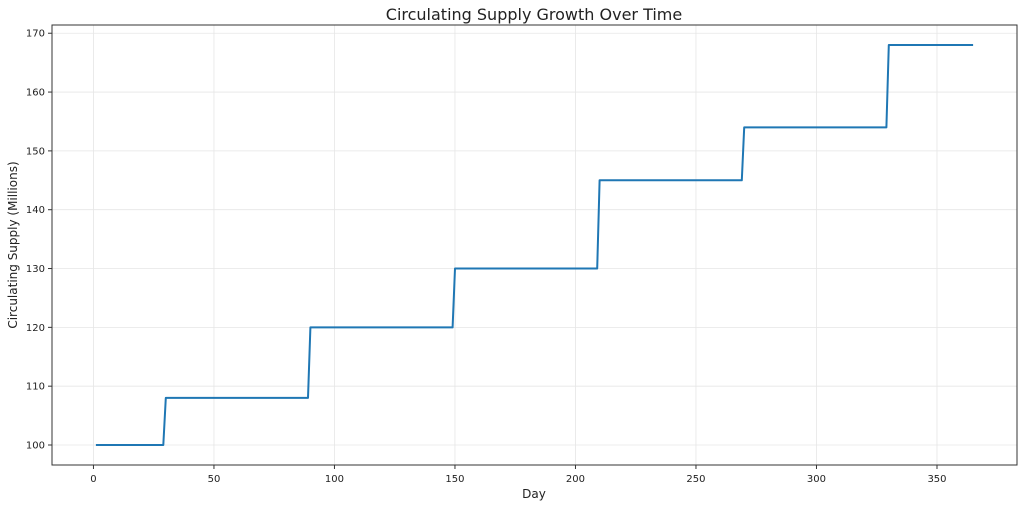  Describe the element at coordinates (695, 479) in the screenshot. I see `x-tick-label: 250` at that location.